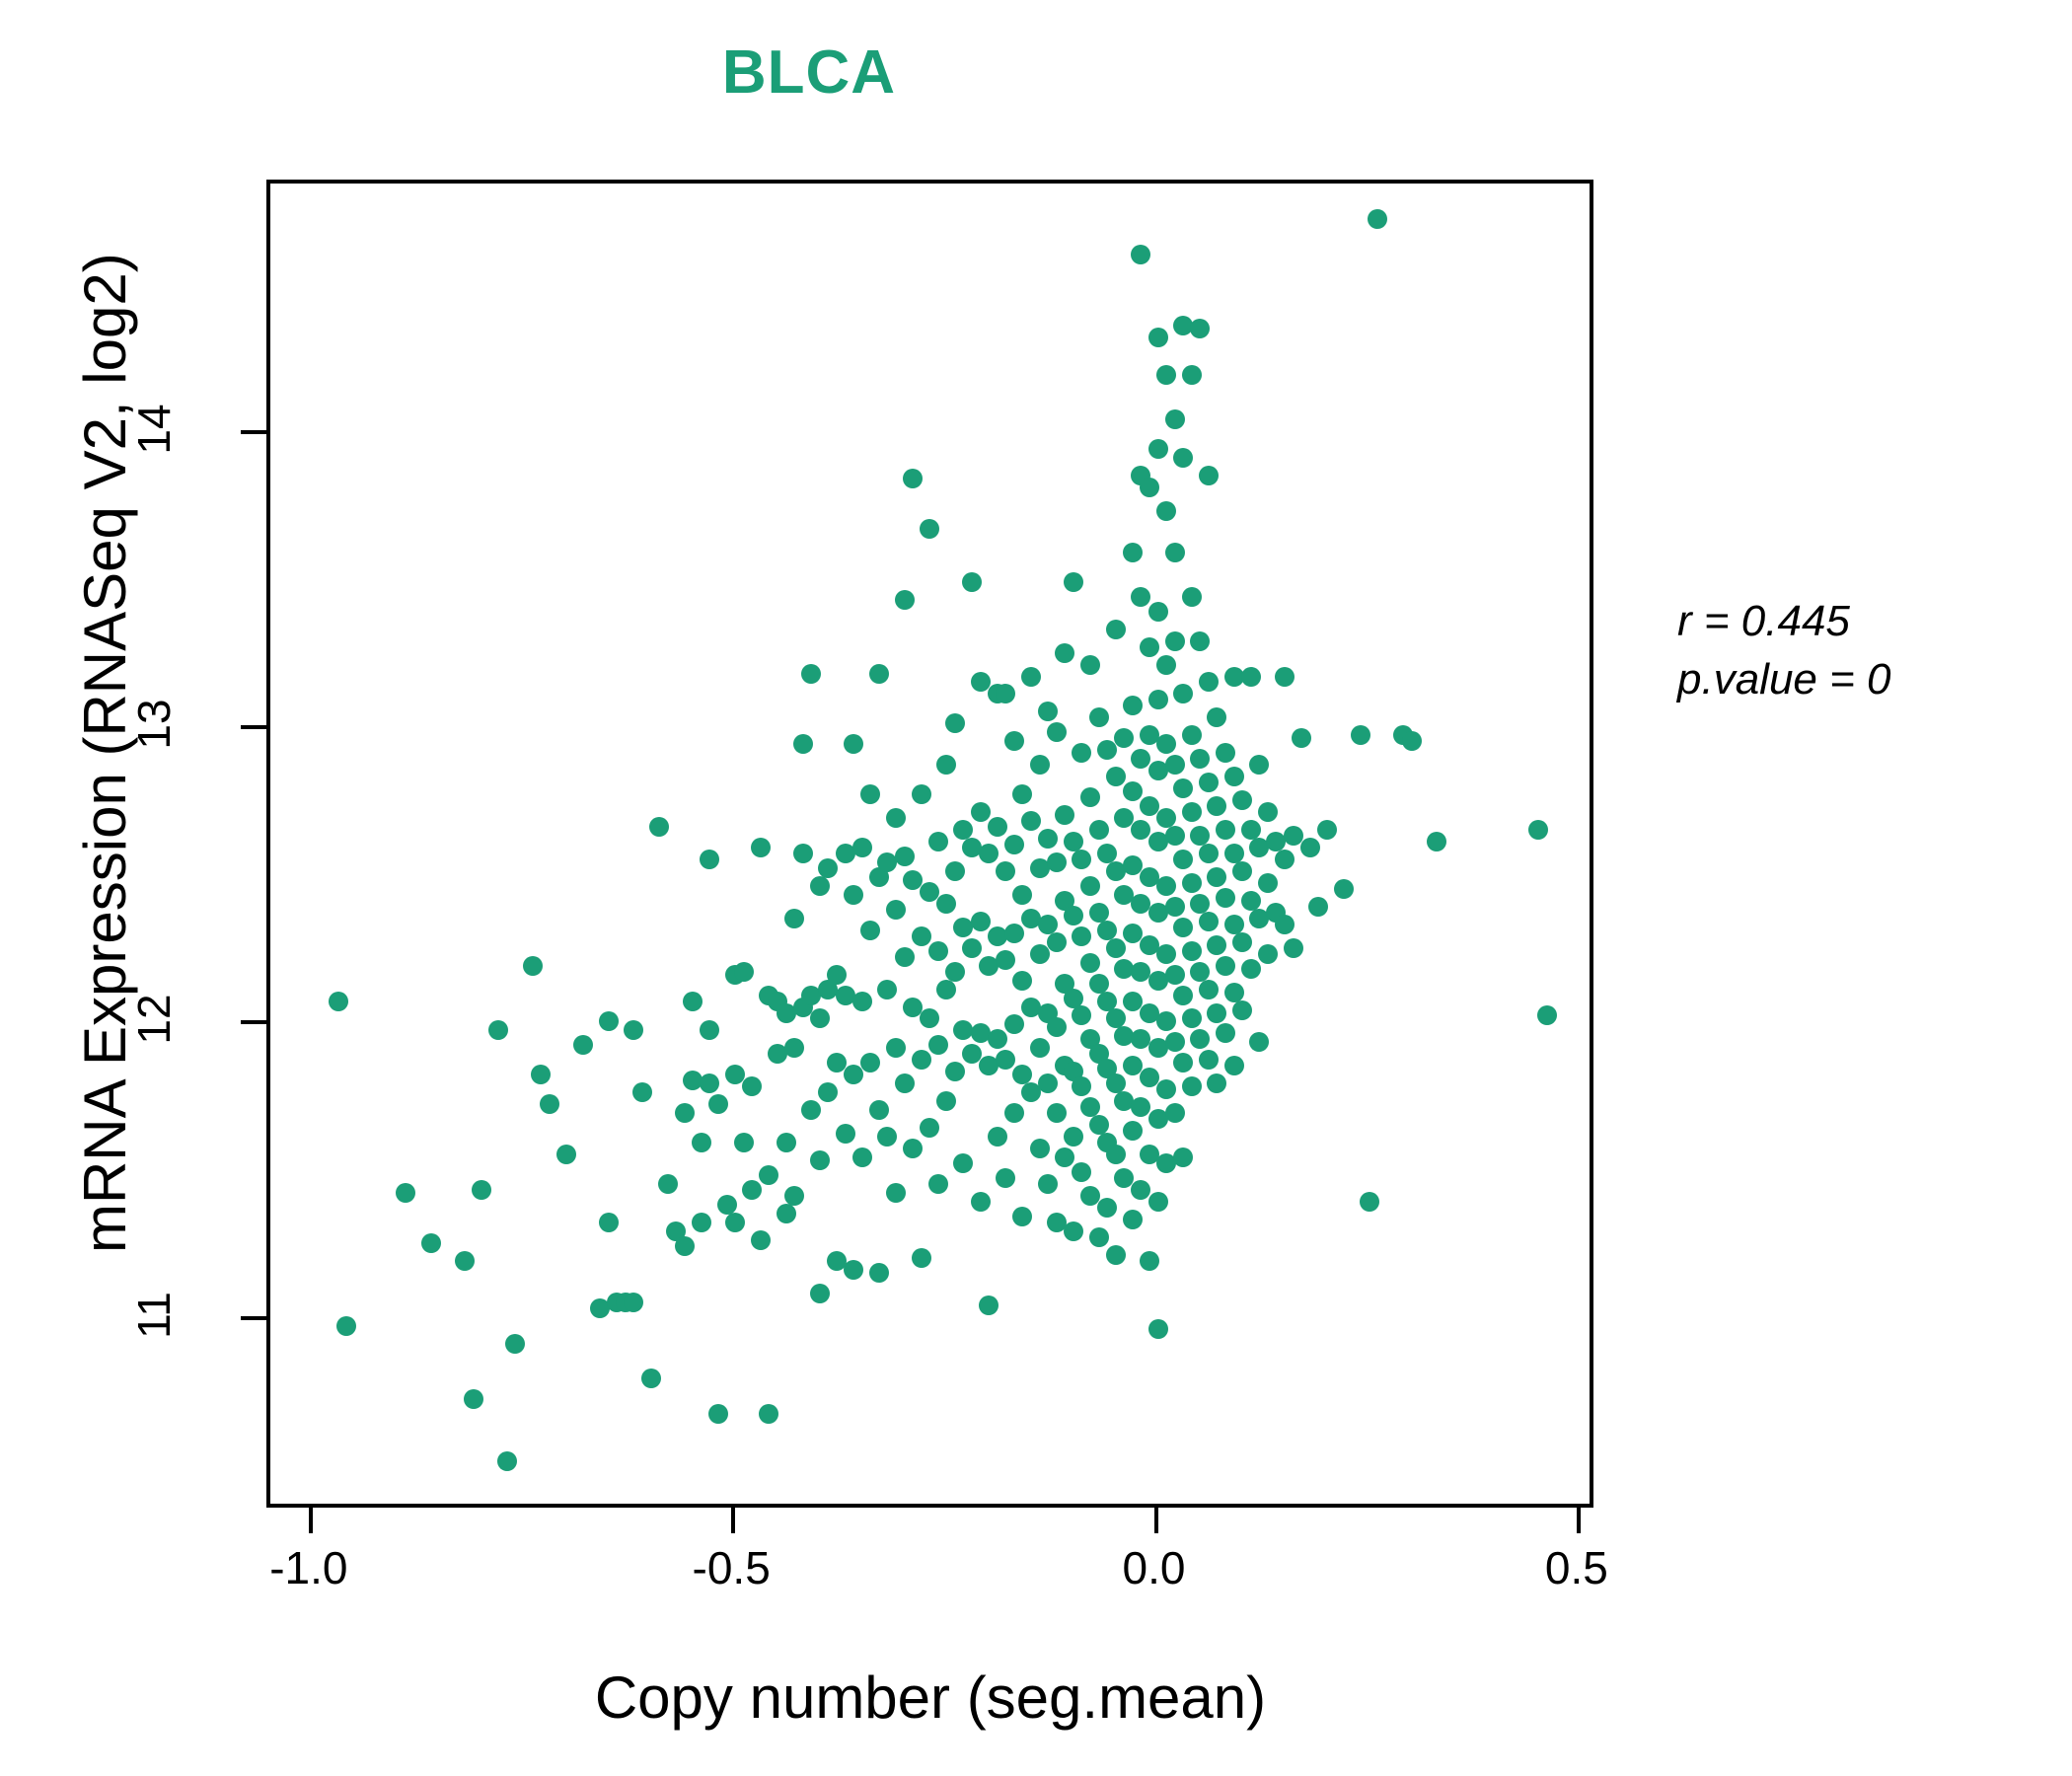  Describe the element at coordinates (154, 1315) in the screenshot. I see `y-axis-tick-label: 11` at that location.